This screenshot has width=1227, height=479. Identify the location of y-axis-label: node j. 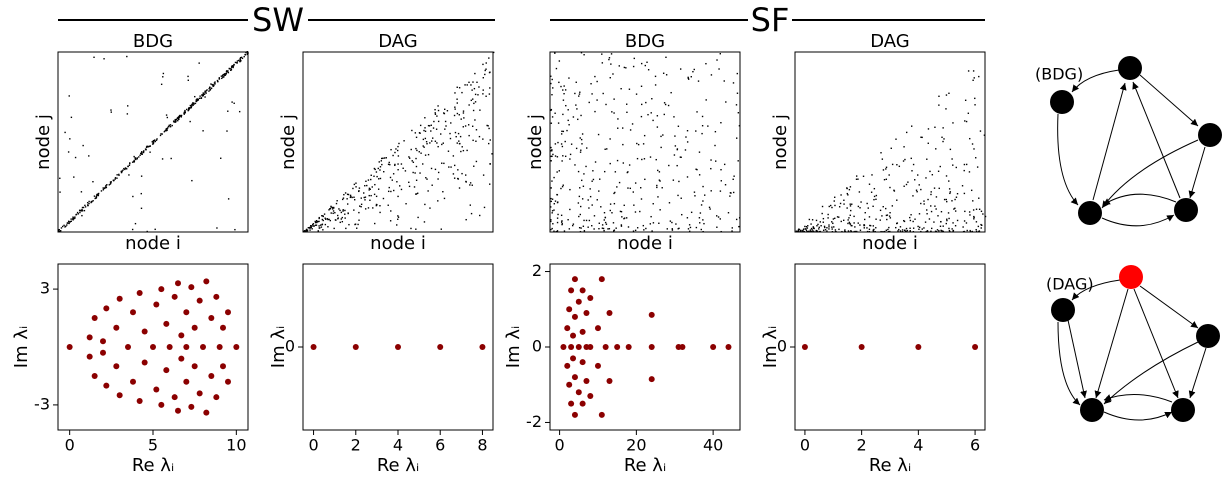
(535, 142).